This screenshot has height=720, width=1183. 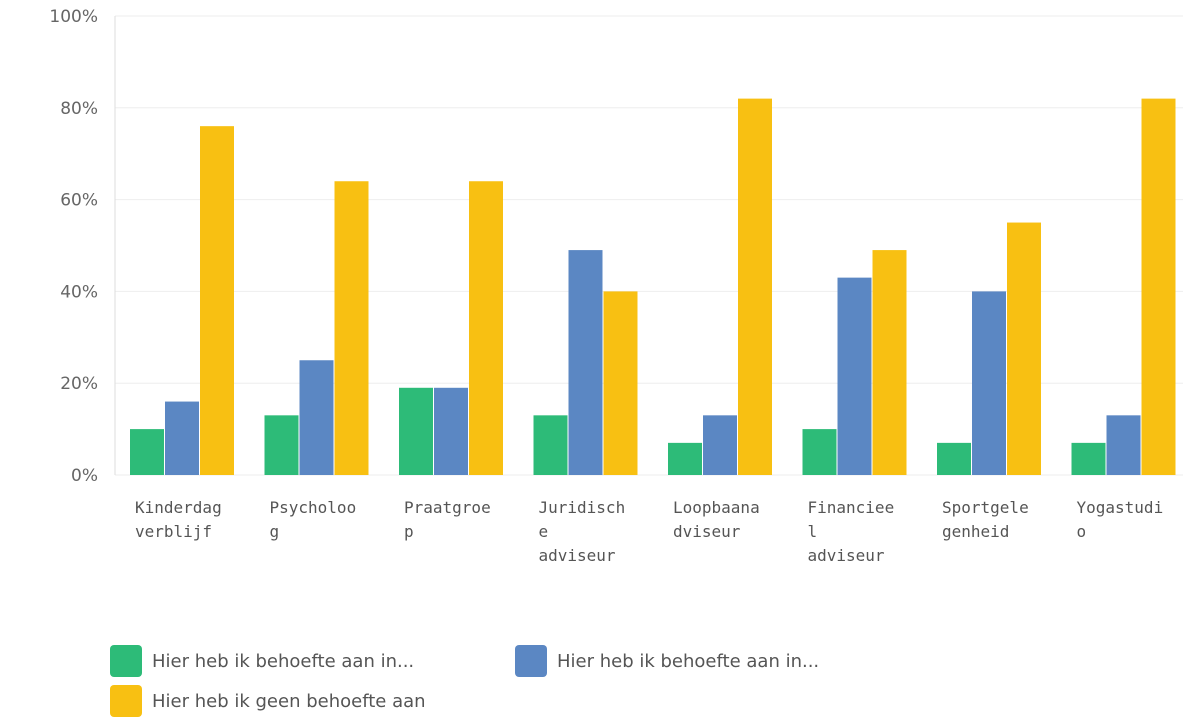 What do you see at coordinates (985, 519) in the screenshot?
I see `x-tick-label: Sportgelegenheid` at bounding box center [985, 519].